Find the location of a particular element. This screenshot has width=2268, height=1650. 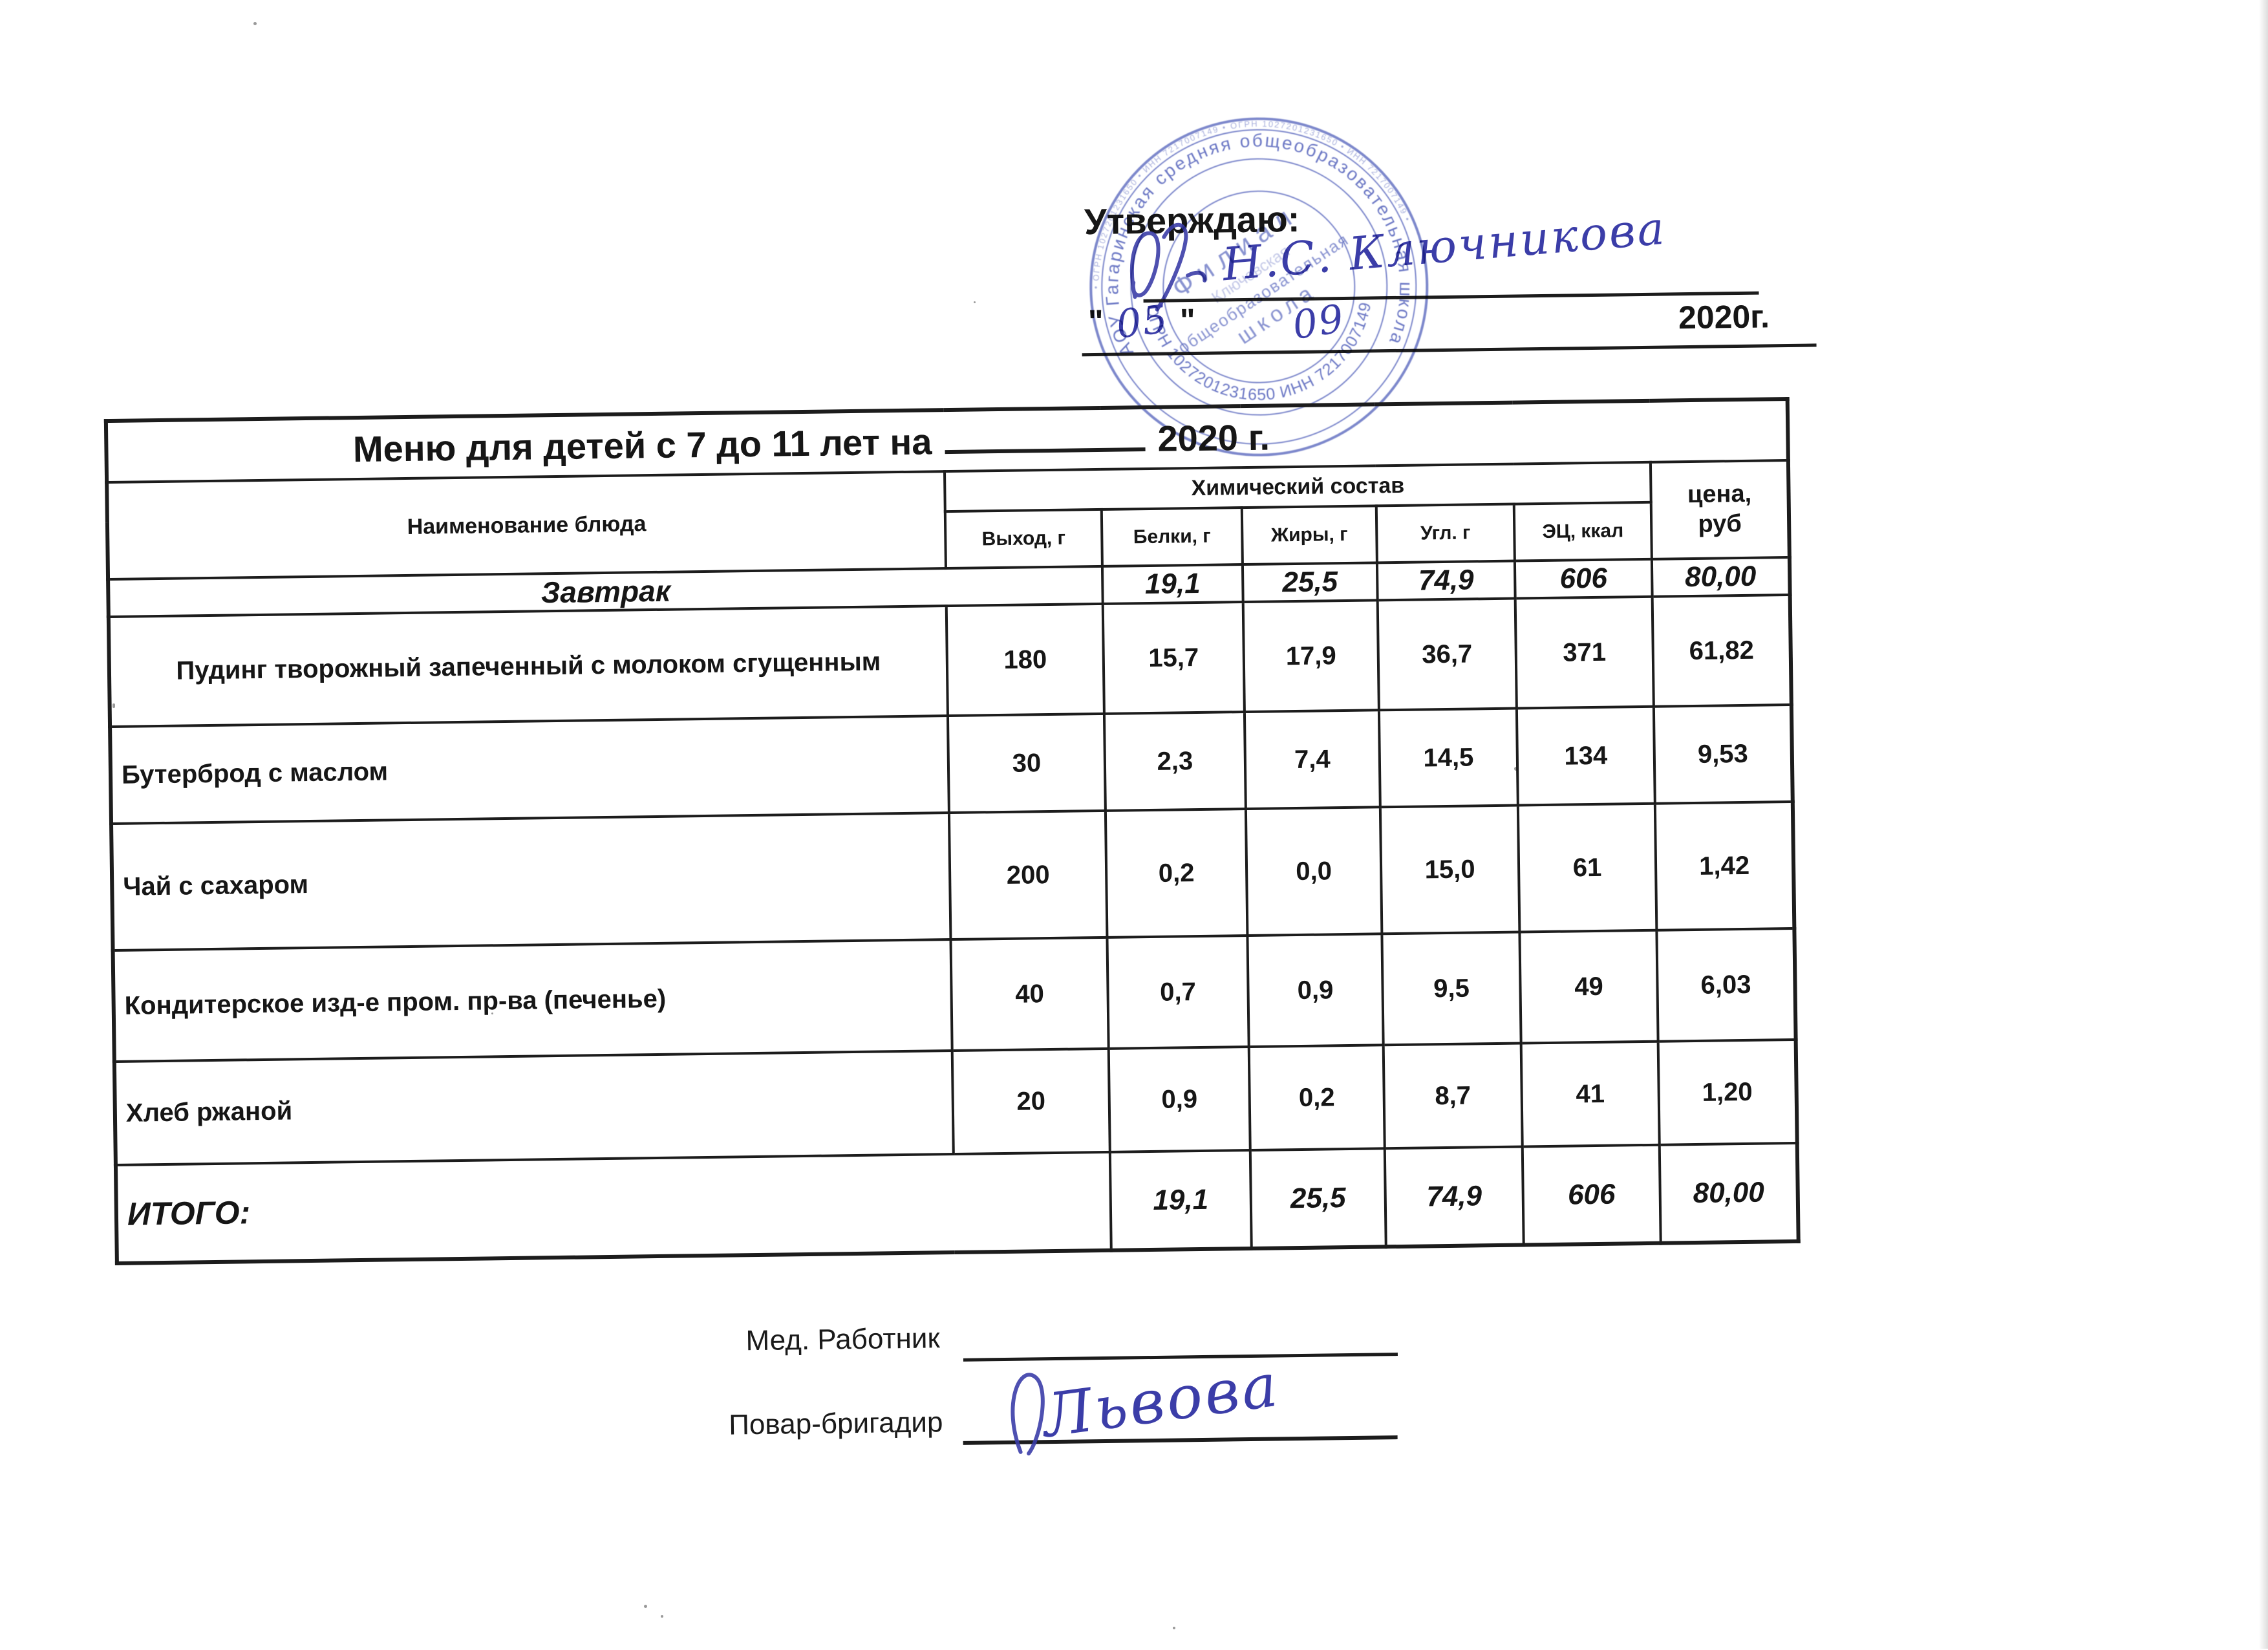

section-price: 80,00 is located at coordinates (1720, 577).